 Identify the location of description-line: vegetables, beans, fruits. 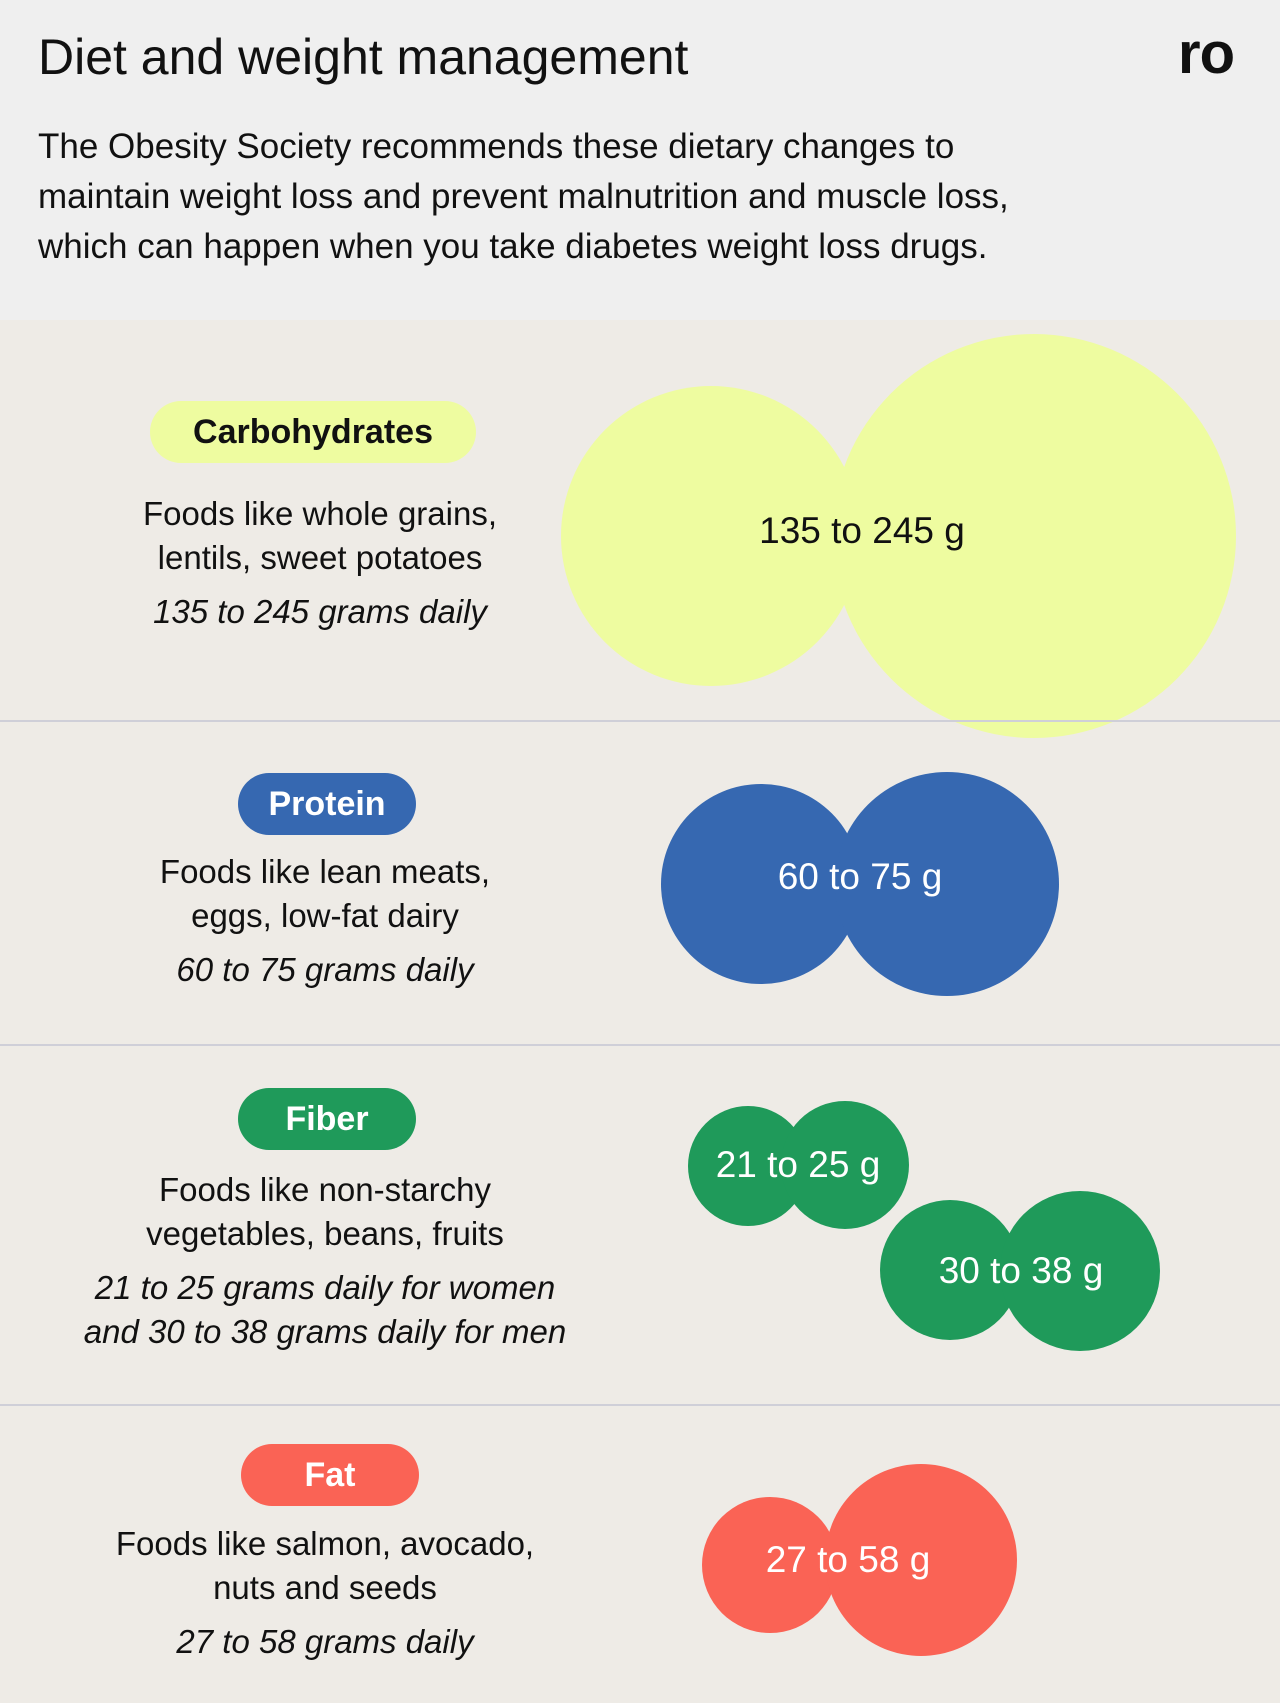
(325, 1233).